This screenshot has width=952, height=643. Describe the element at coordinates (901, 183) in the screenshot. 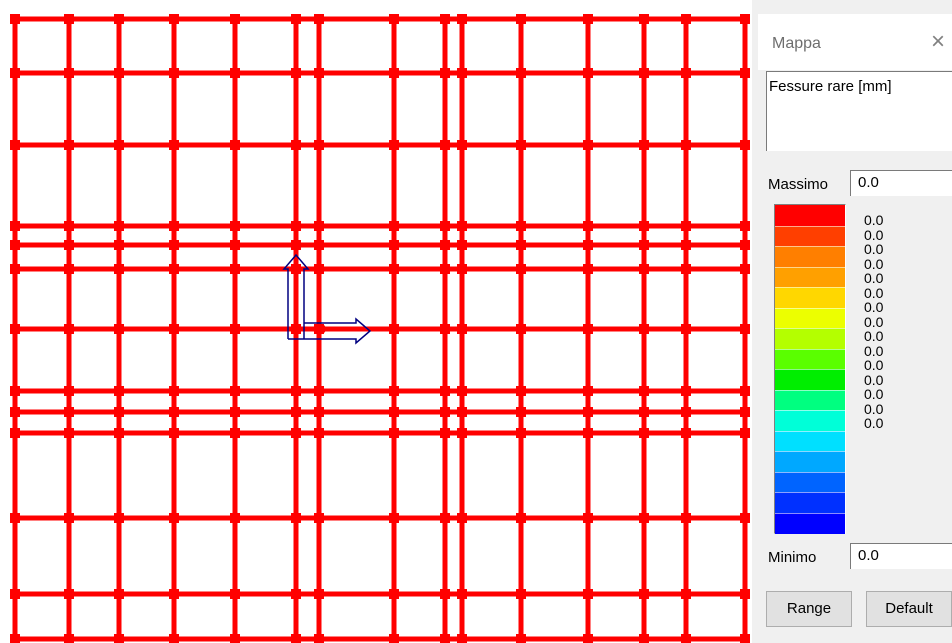

I see `max-value-field: 0.0` at that location.